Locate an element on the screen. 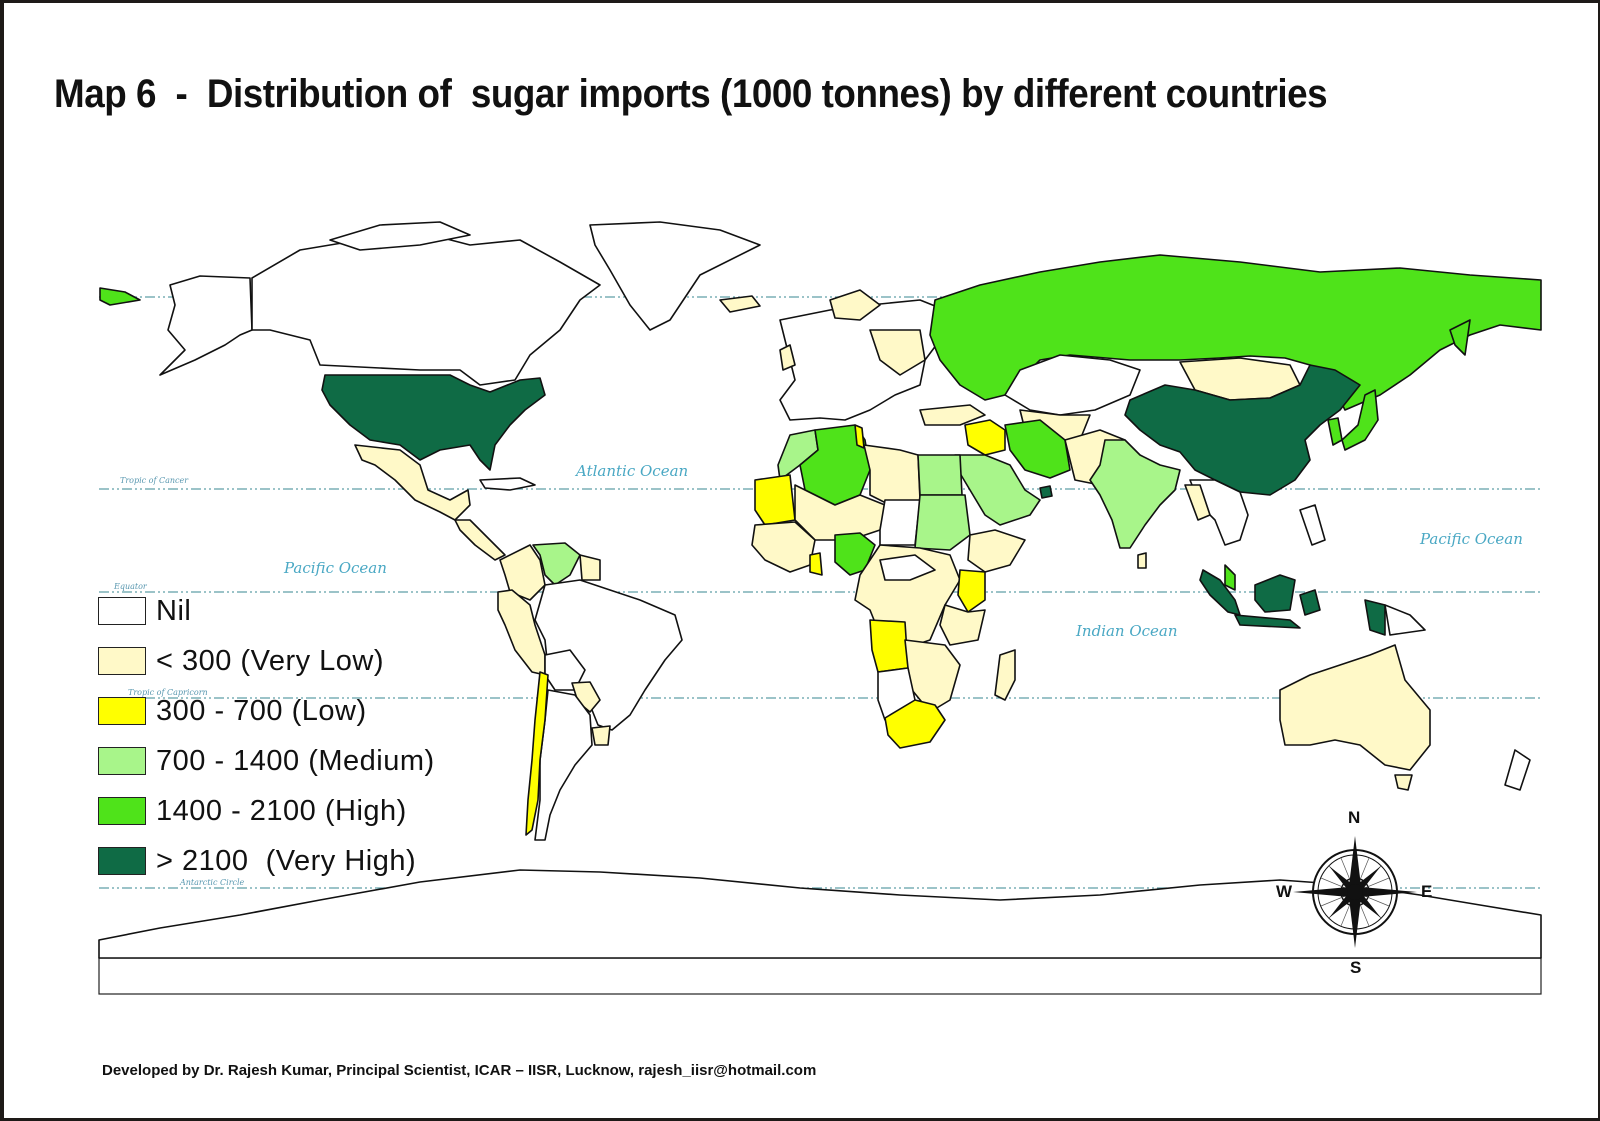  legend-label: < 300 (Very Low) is located at coordinates (270, 660).